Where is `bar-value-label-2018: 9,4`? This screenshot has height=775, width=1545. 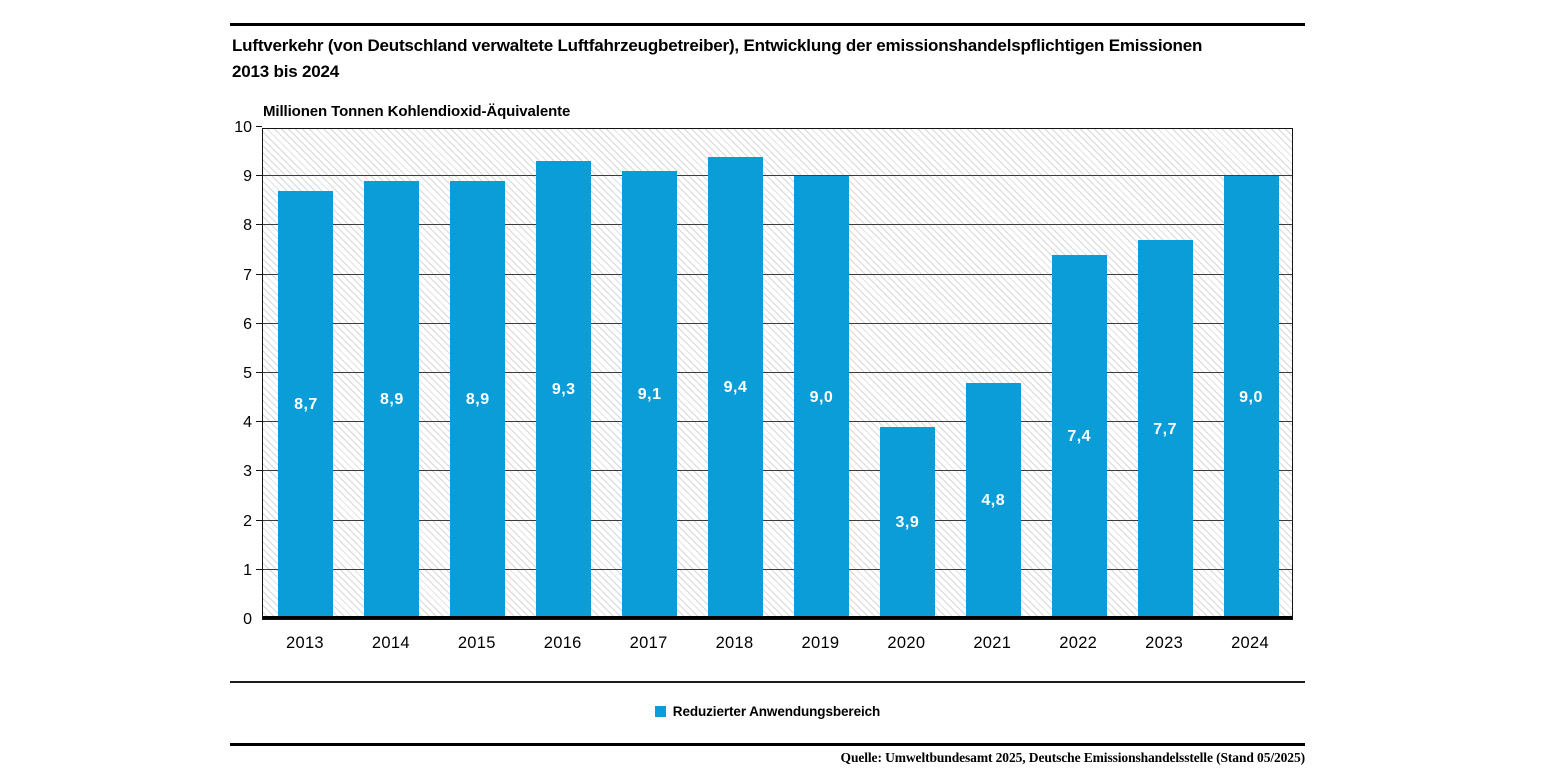 bar-value-label-2018: 9,4 is located at coordinates (735, 387).